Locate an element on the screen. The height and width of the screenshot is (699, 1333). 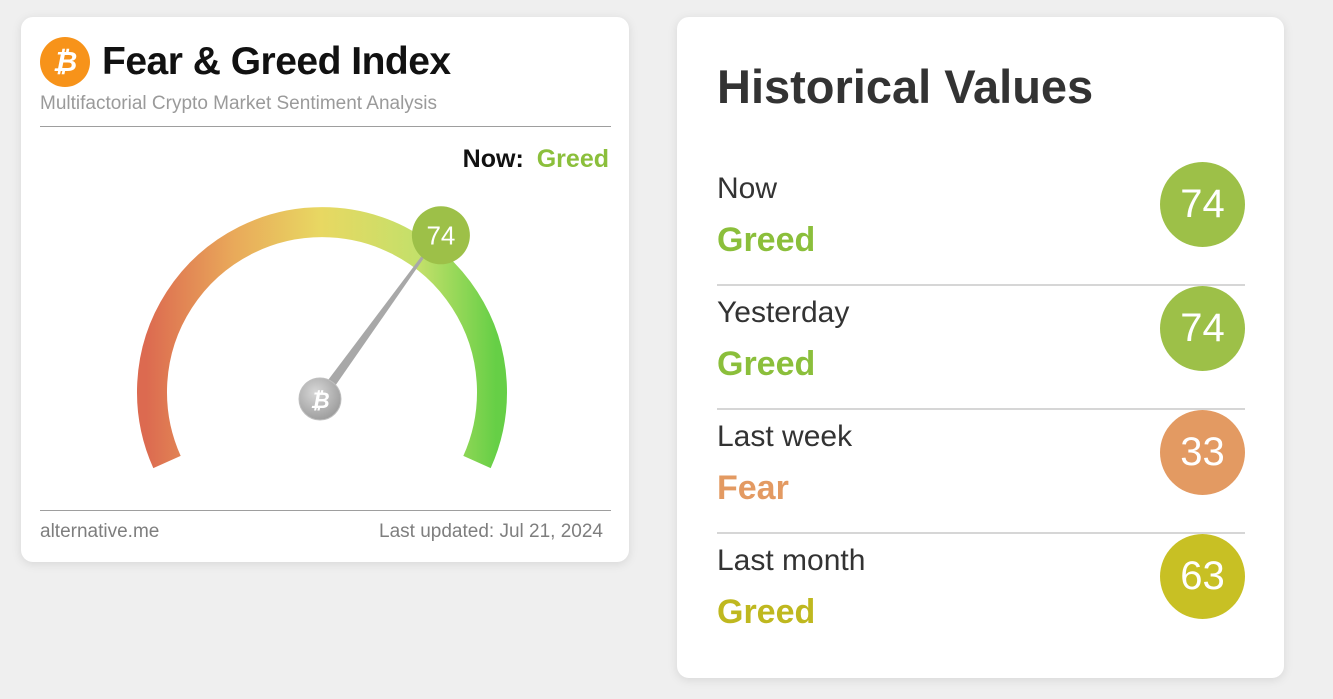
sentiment-gauge: ₿ 74 is located at coordinates (322, 337).